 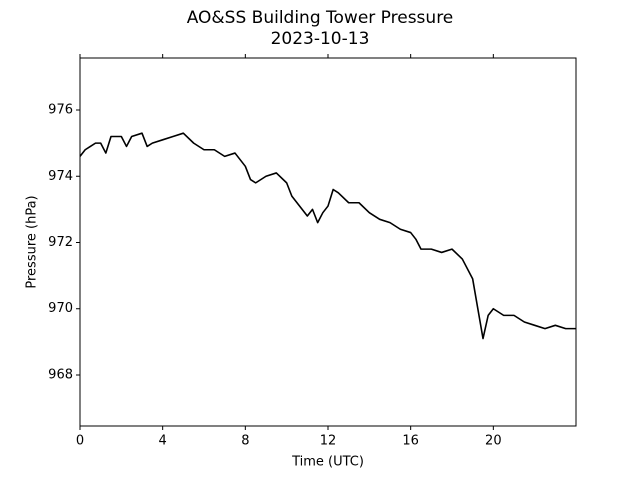 What do you see at coordinates (320, 39) in the screenshot?
I see `chart-subtitle: 2023-10-13` at bounding box center [320, 39].